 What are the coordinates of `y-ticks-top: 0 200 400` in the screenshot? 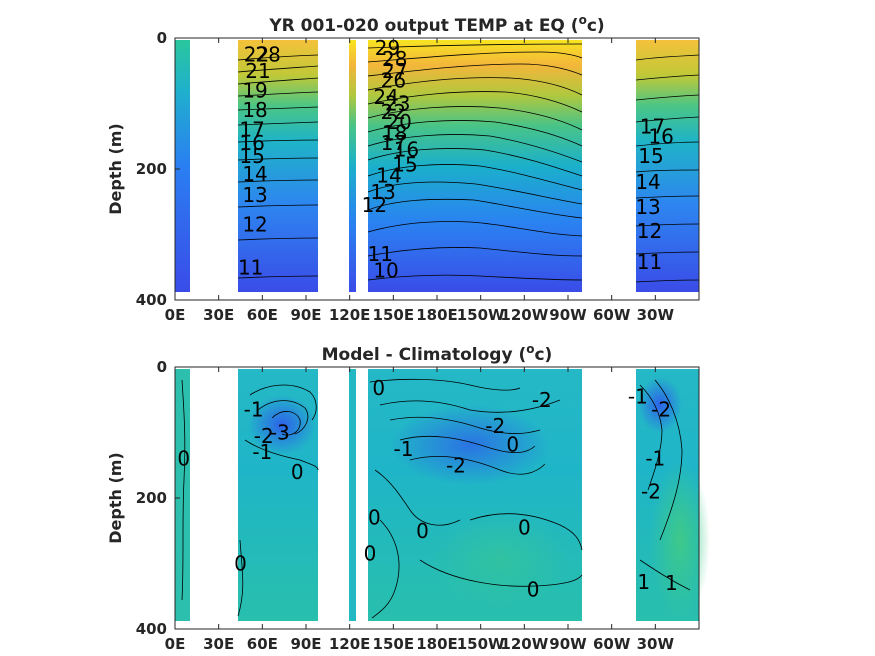 It's located at (158, 169).